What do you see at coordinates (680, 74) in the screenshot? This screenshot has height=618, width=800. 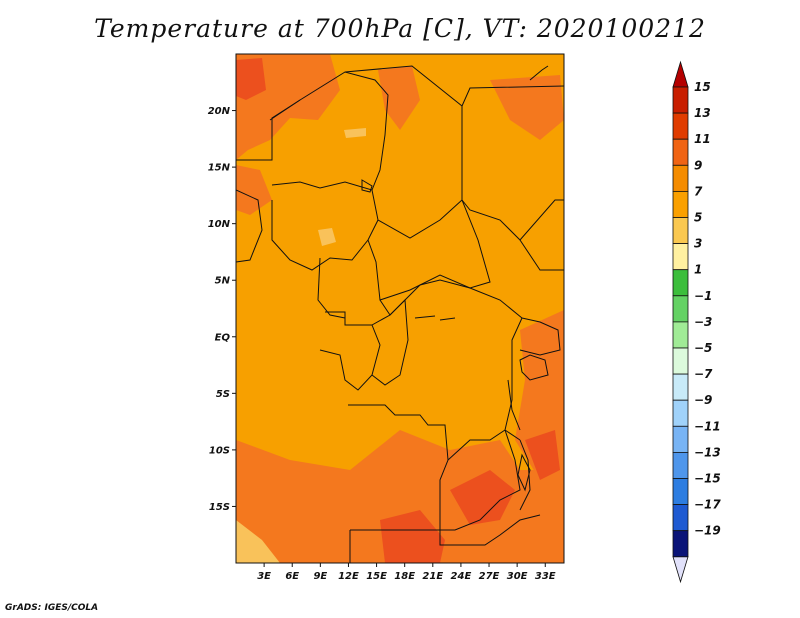 I see `colorbar-top-arrow` at bounding box center [680, 74].